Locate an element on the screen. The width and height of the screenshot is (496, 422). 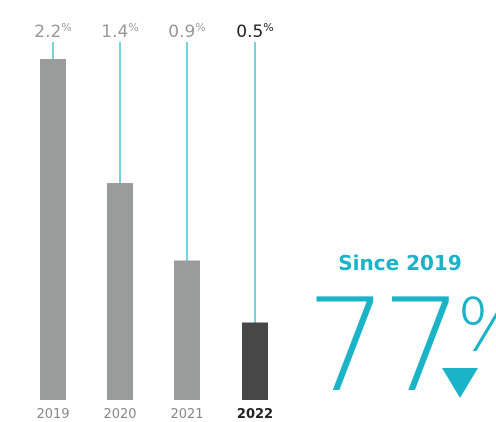
value-label: 2.2% is located at coordinates (53, 31).